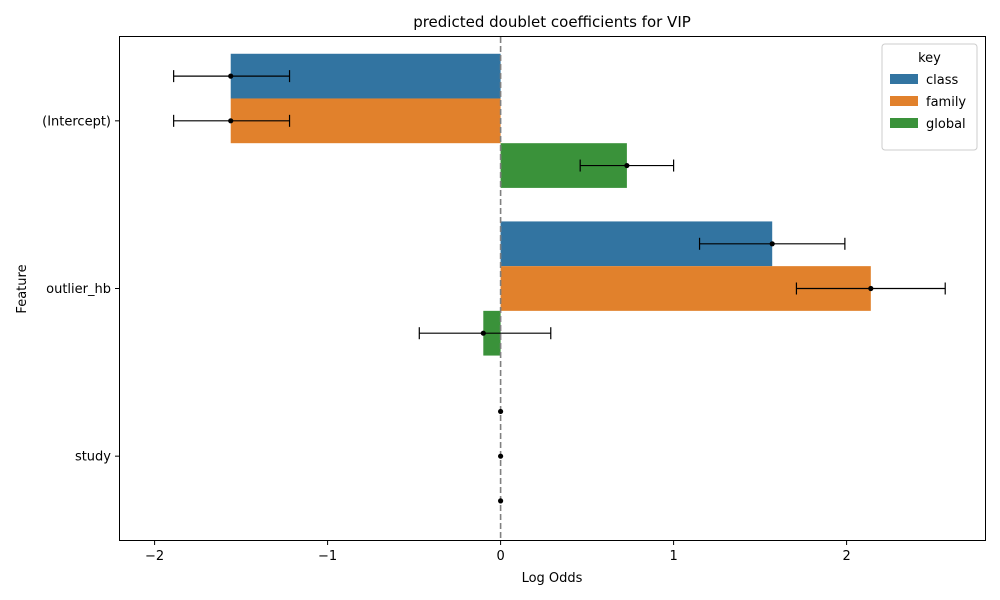 Image resolution: width=1000 pixels, height=600 pixels. What do you see at coordinates (327, 556) in the screenshot?
I see `x-tick-label: −1` at bounding box center [327, 556].